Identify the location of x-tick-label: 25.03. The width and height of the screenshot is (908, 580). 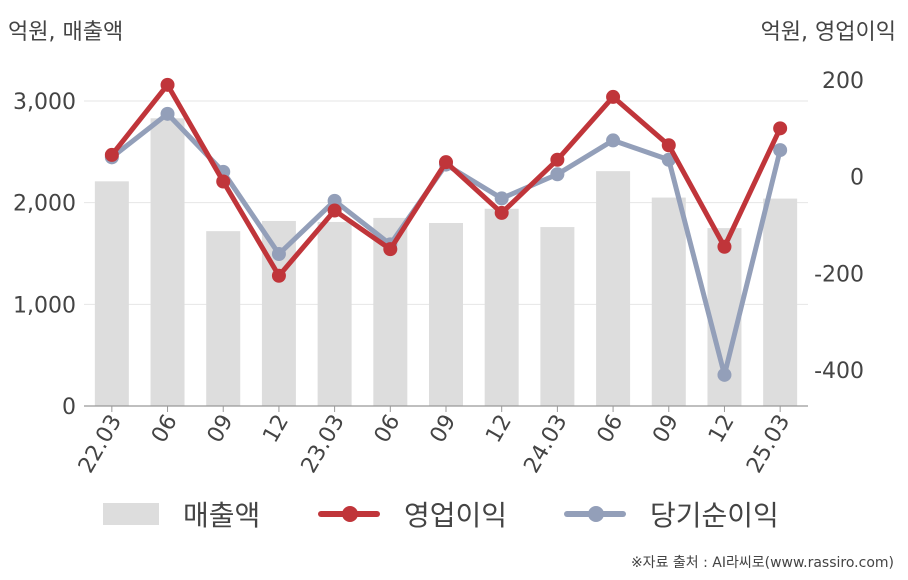
(768, 444).